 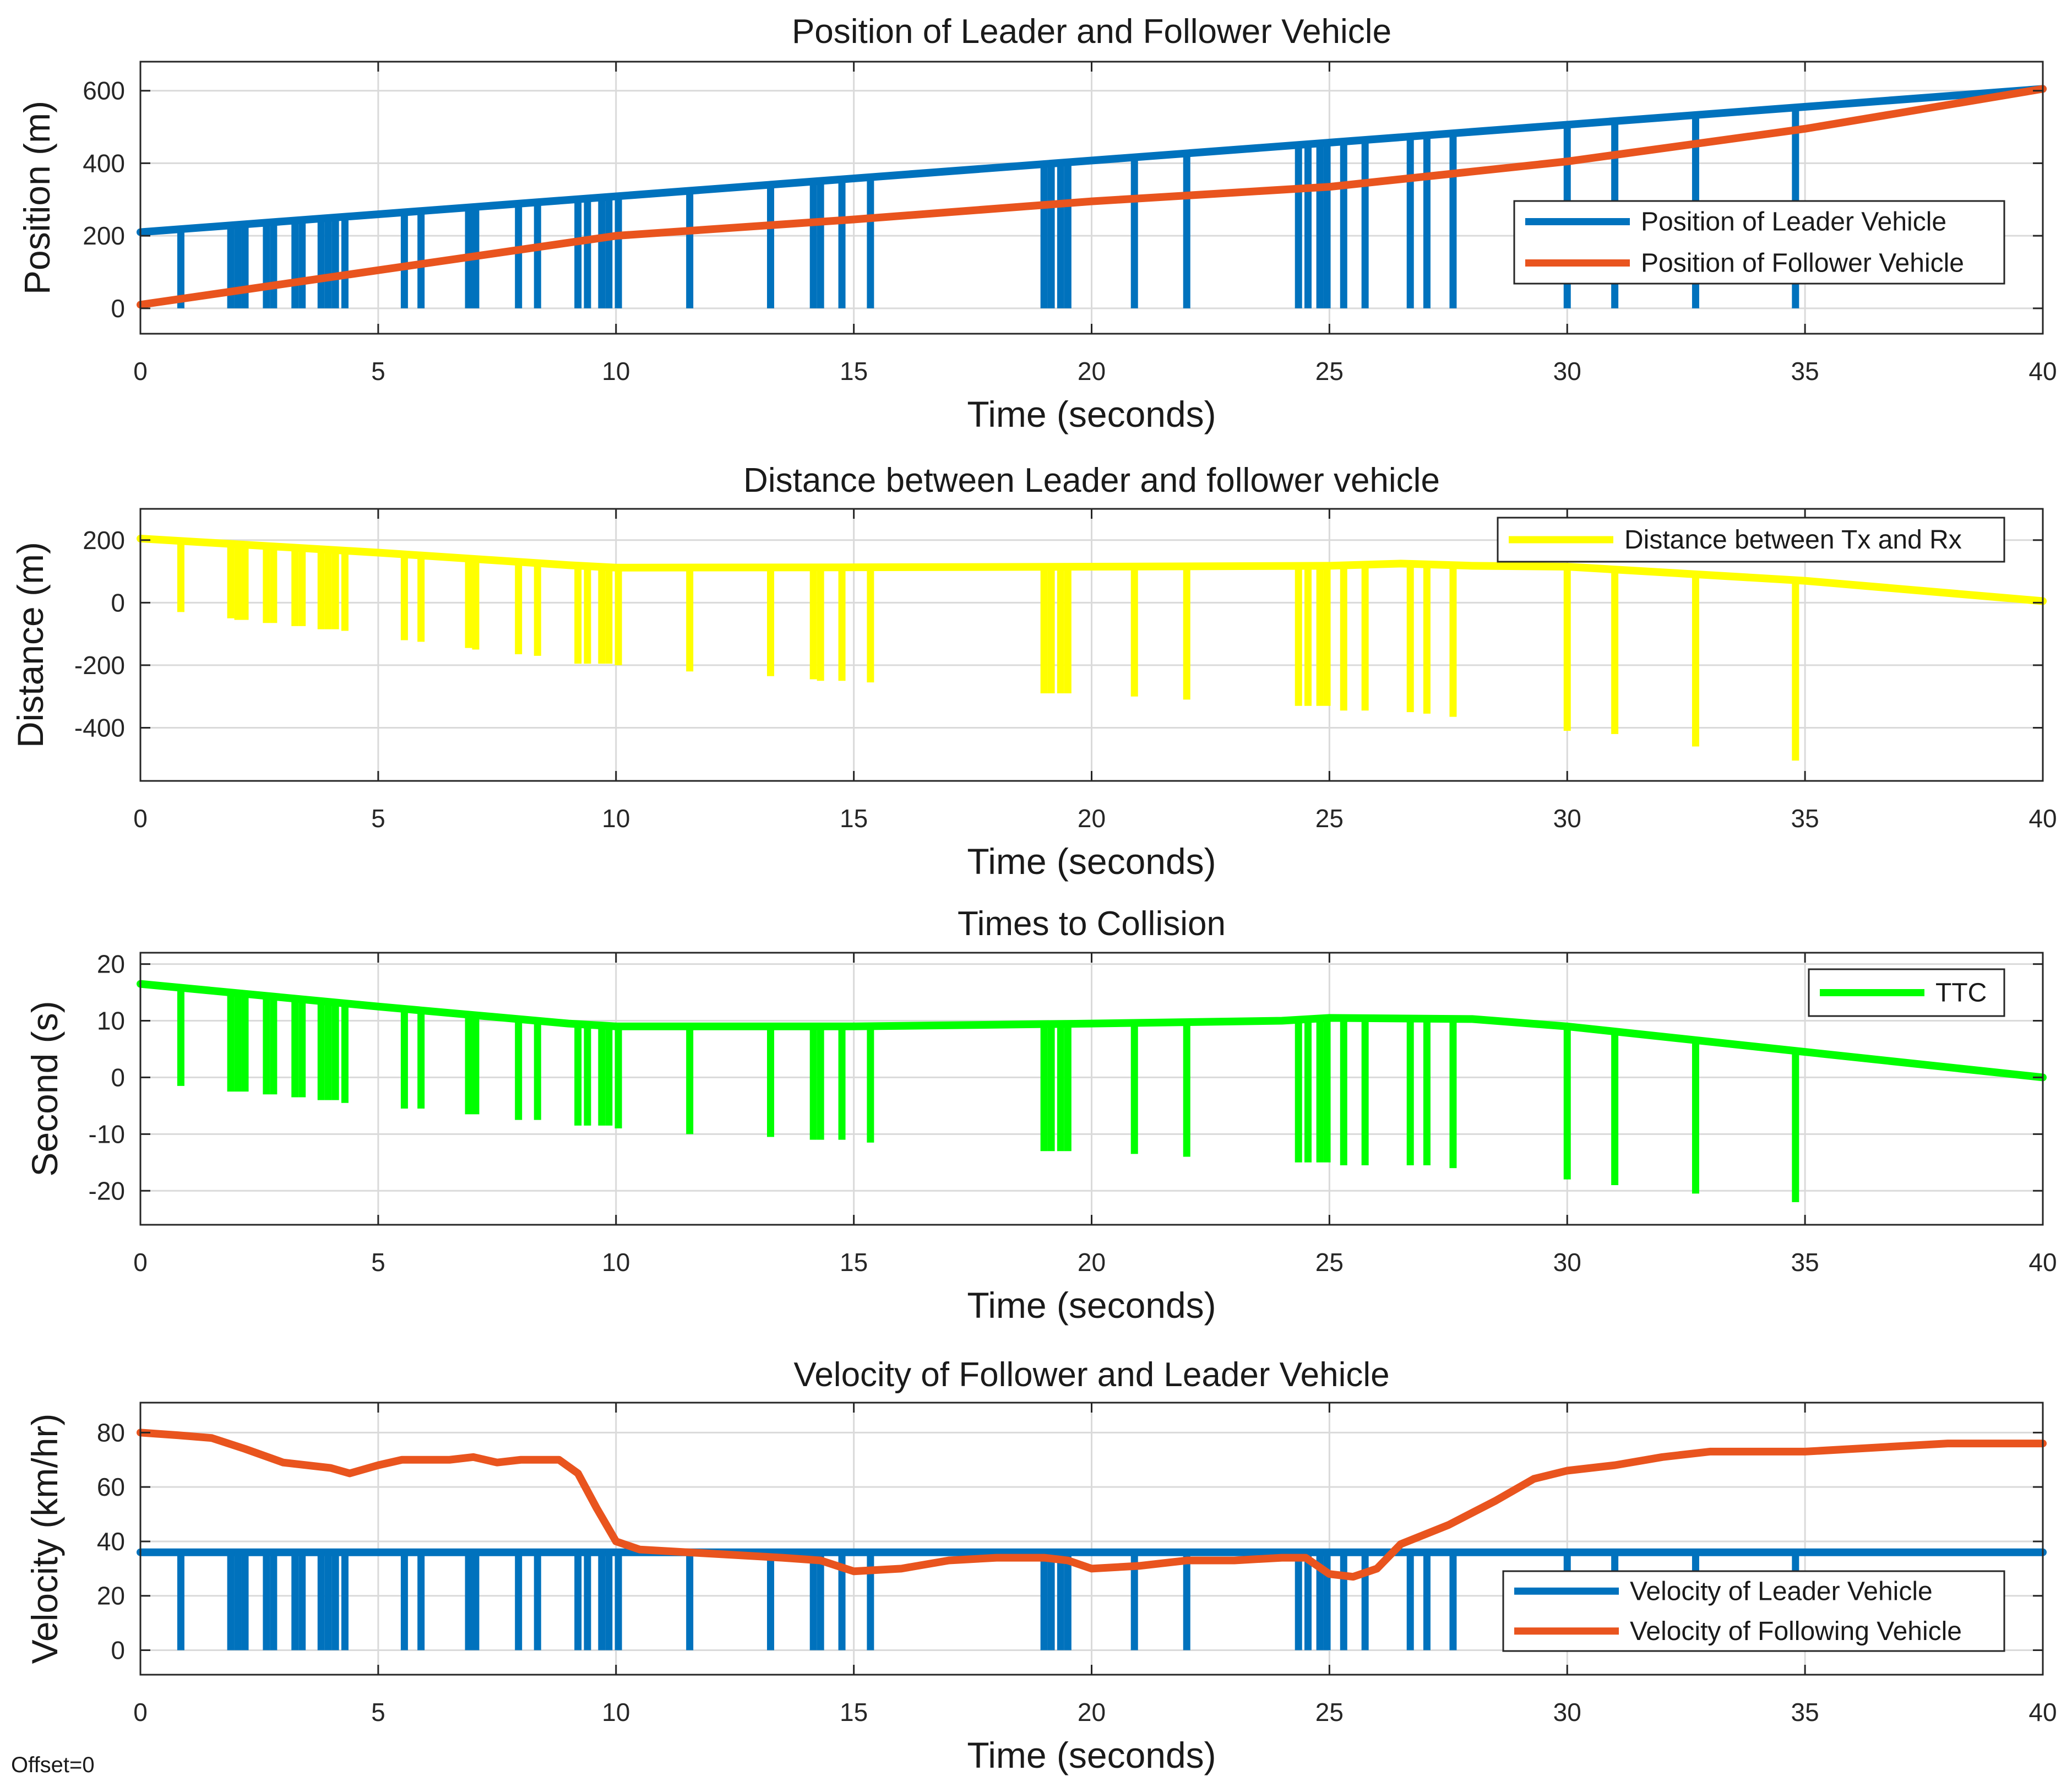 I want to click on y-tick-label: -10, so click(x=107, y=1134).